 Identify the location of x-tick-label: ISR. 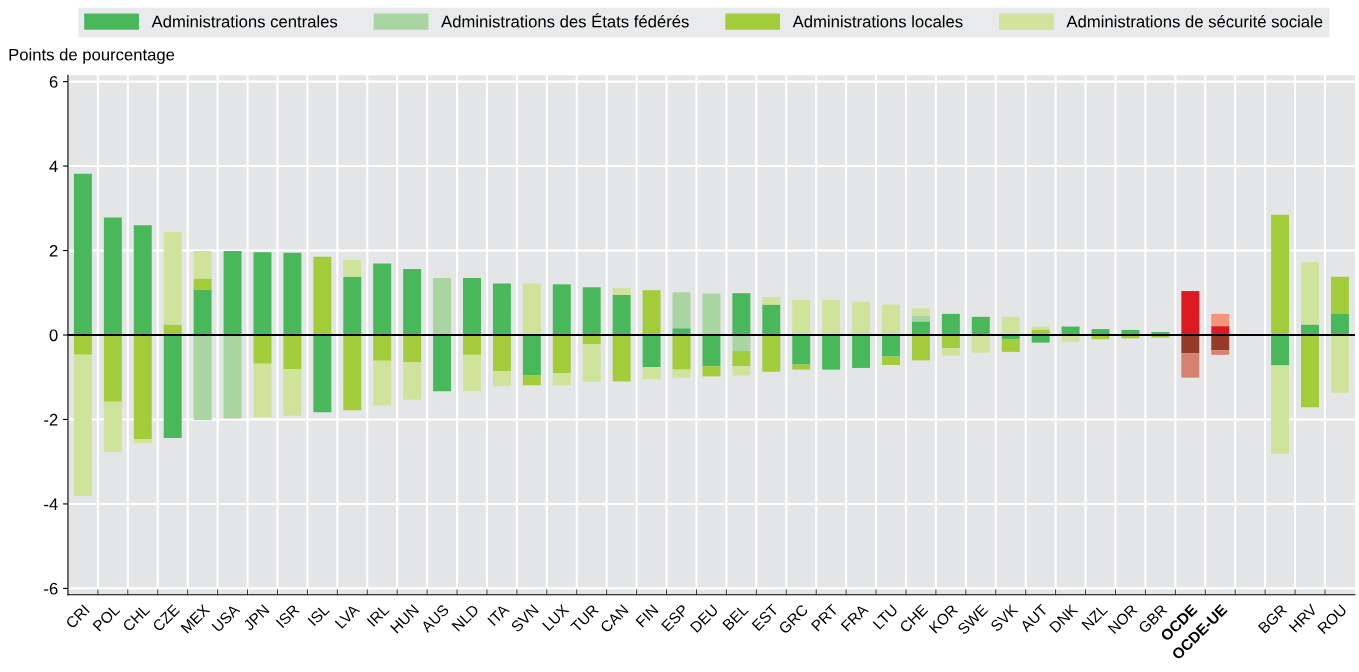
(287, 615).